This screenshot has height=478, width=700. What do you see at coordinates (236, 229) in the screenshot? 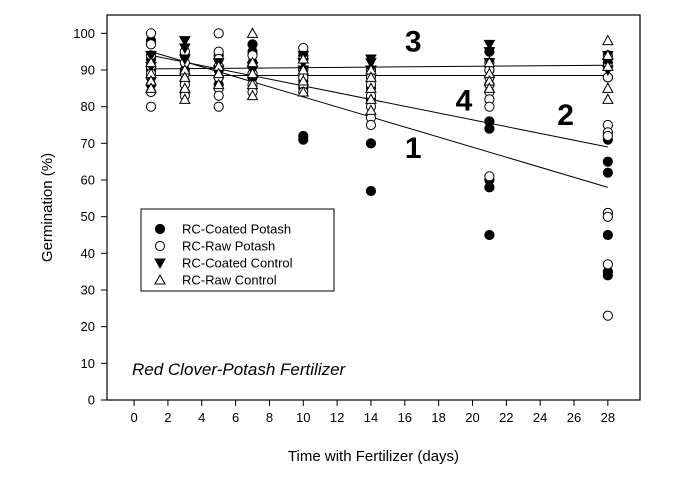
I see `legend-label: RC-Coated Potash` at bounding box center [236, 229].